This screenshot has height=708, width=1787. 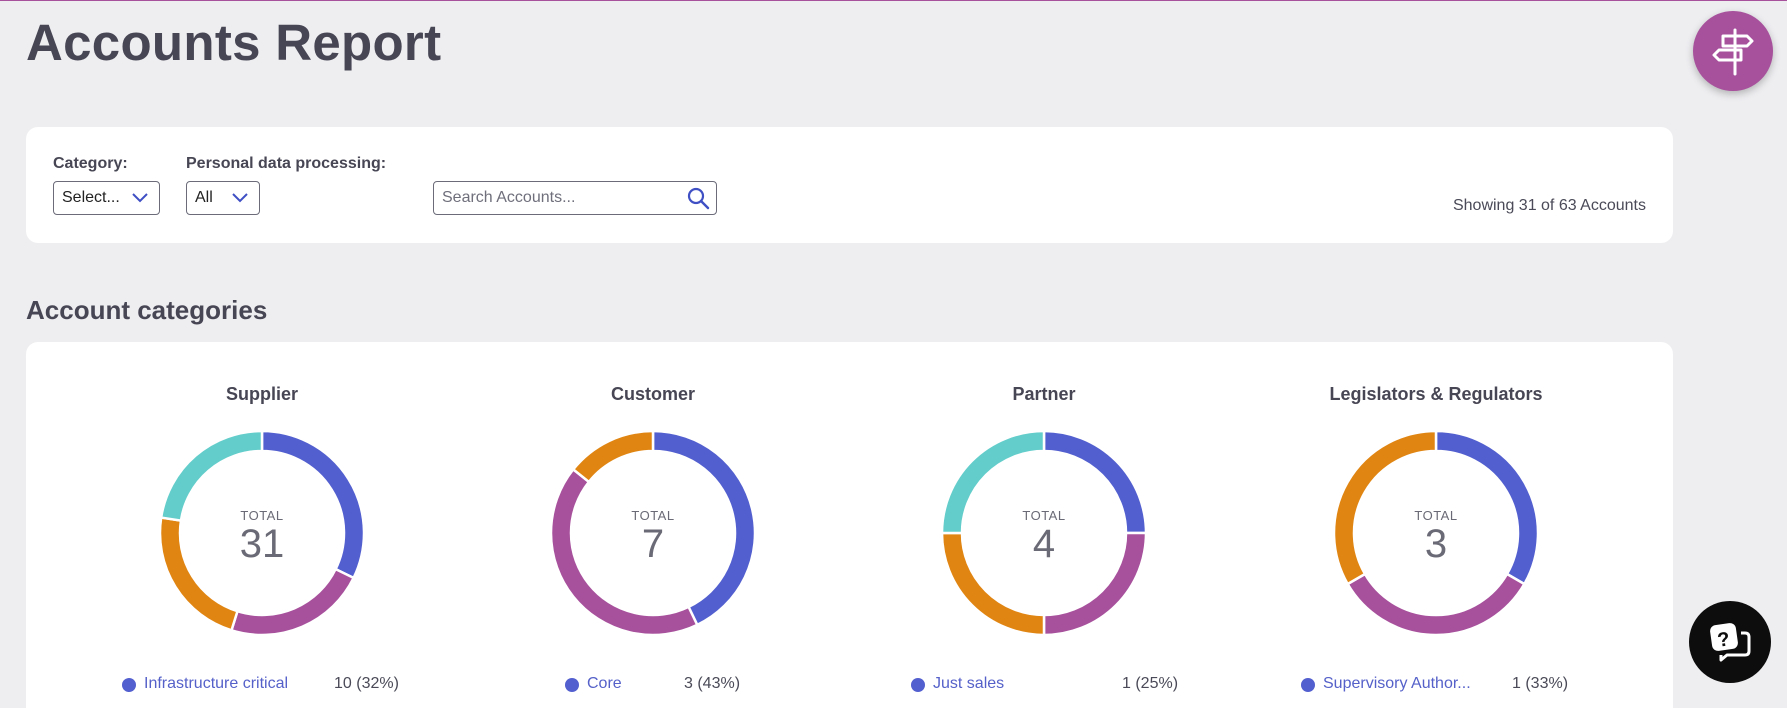 I want to click on search-box, so click(x=575, y=198).